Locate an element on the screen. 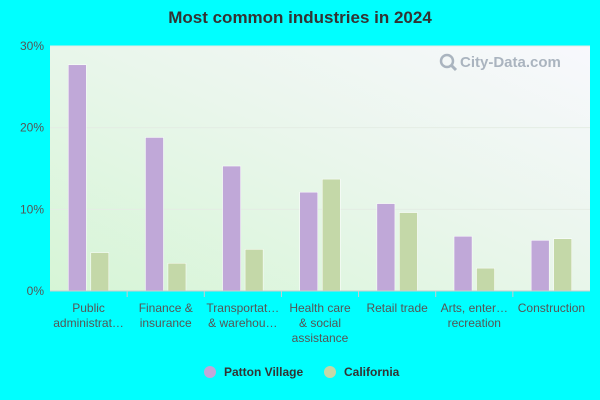  x-tick-label: Retail trade is located at coordinates (397, 308).